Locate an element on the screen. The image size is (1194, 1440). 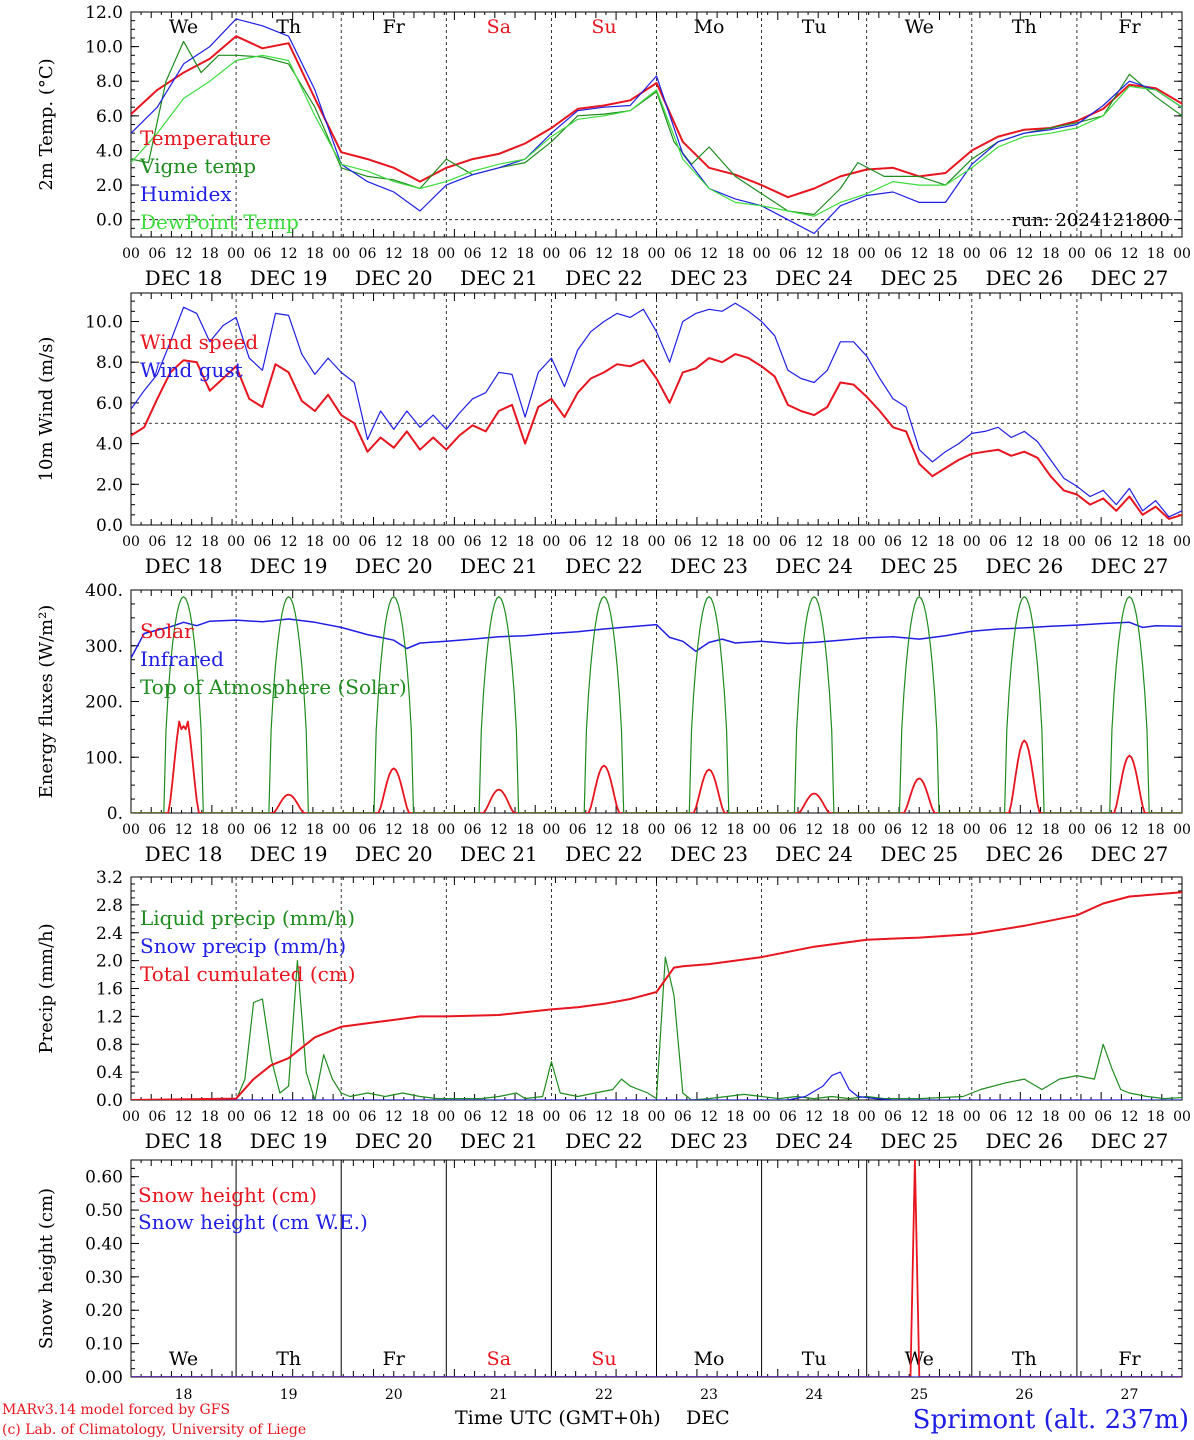
x-date-label: DEC 25 is located at coordinates (919, 1141).